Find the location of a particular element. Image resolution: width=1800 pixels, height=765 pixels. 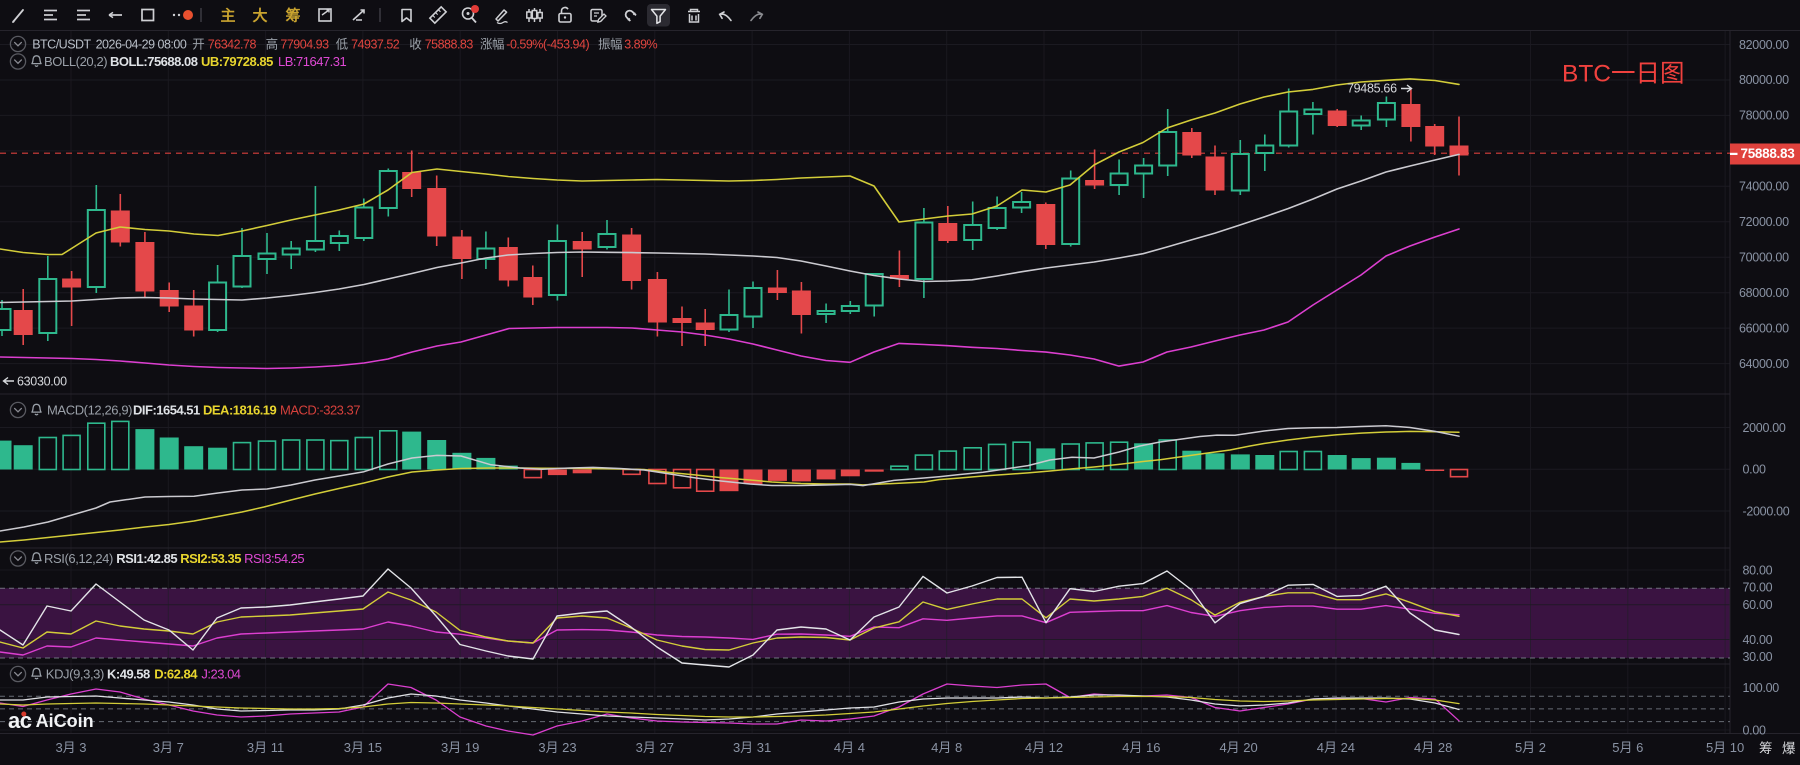

svg-text: BOLL(20,2) is located at coordinates (75, 61).